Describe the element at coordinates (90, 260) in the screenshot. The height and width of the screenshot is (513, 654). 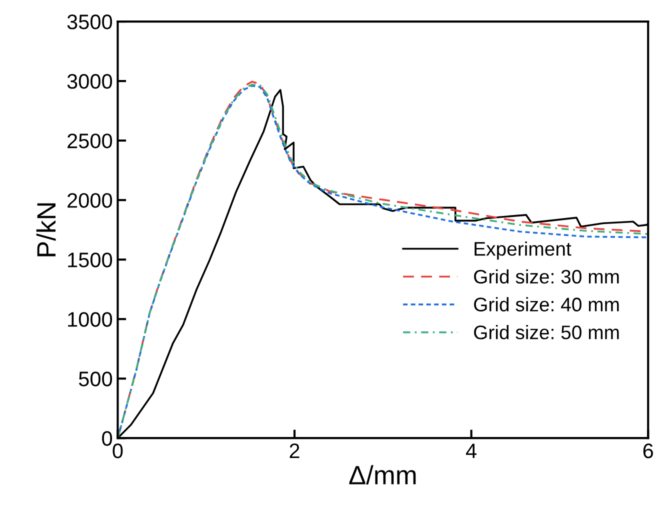
I see `y-tick-label: 1500` at that location.